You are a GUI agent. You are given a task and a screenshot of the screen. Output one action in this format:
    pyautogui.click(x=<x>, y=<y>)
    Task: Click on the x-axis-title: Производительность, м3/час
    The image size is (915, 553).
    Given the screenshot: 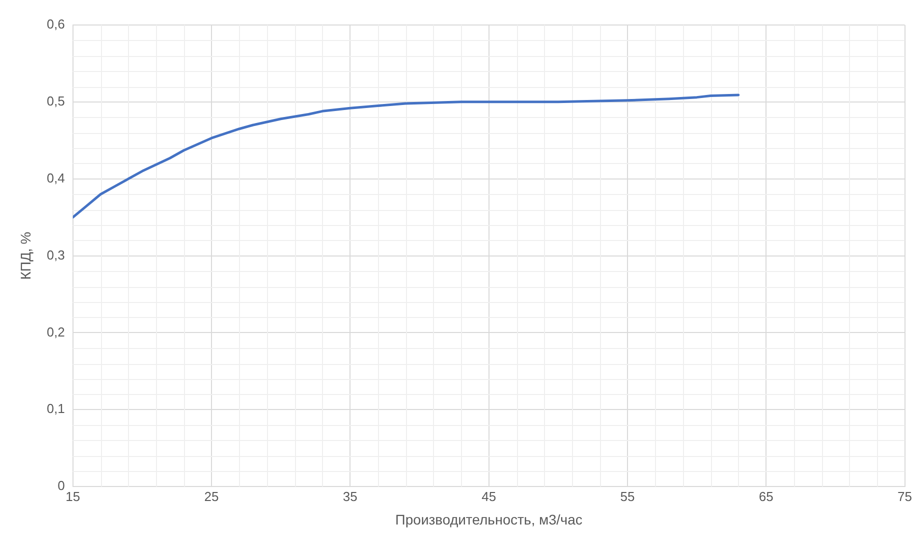 What is the action you would take?
    pyautogui.click(x=488, y=519)
    